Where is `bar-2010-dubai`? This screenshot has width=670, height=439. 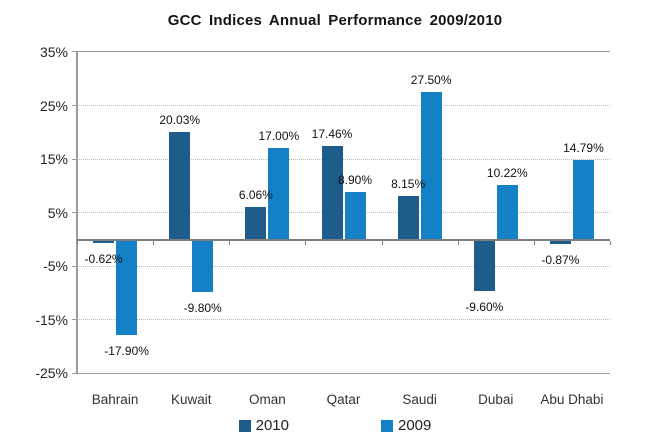
bar-2010-dubai is located at coordinates (484, 265).